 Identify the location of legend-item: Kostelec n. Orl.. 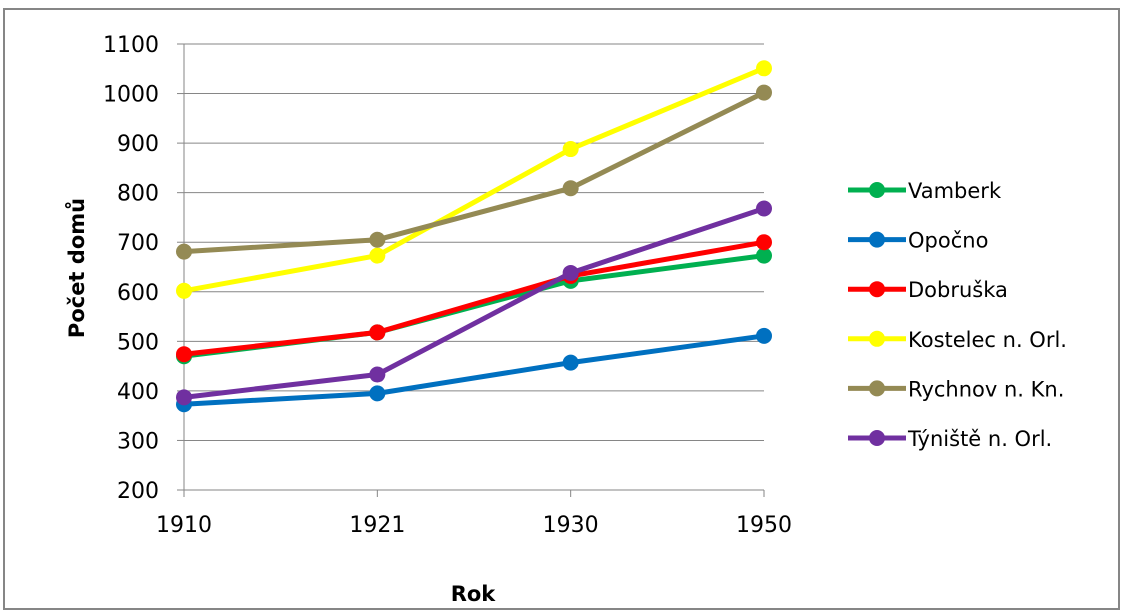
(957, 340).